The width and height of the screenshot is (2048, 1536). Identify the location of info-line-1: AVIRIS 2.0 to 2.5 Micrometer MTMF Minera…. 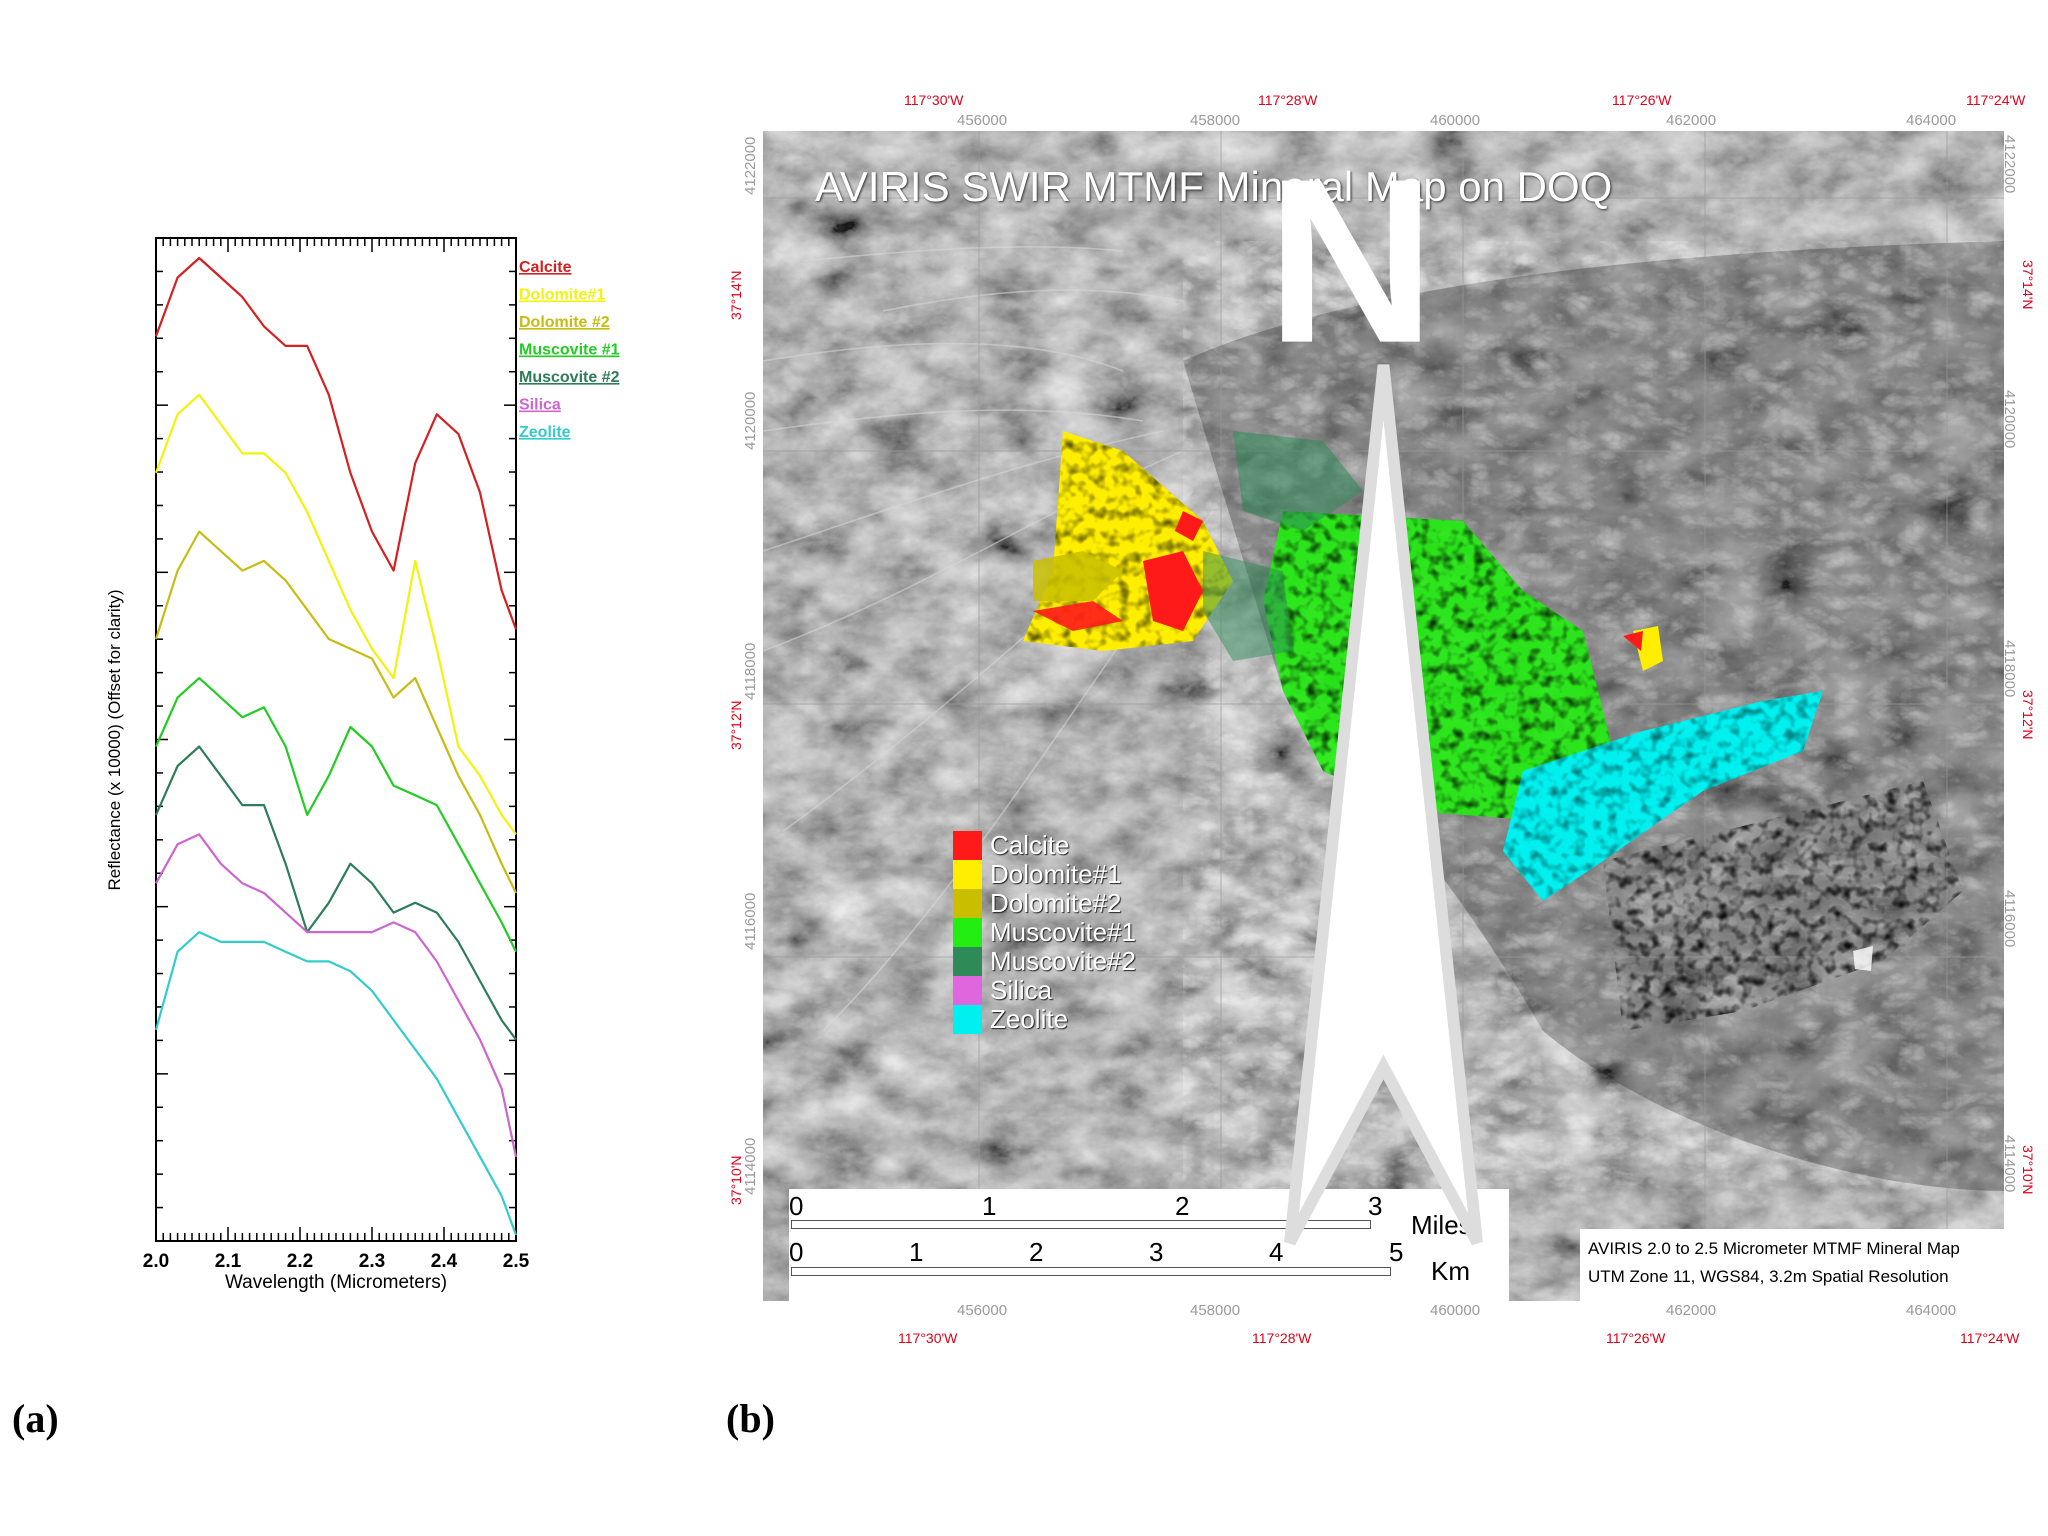
(1774, 1248).